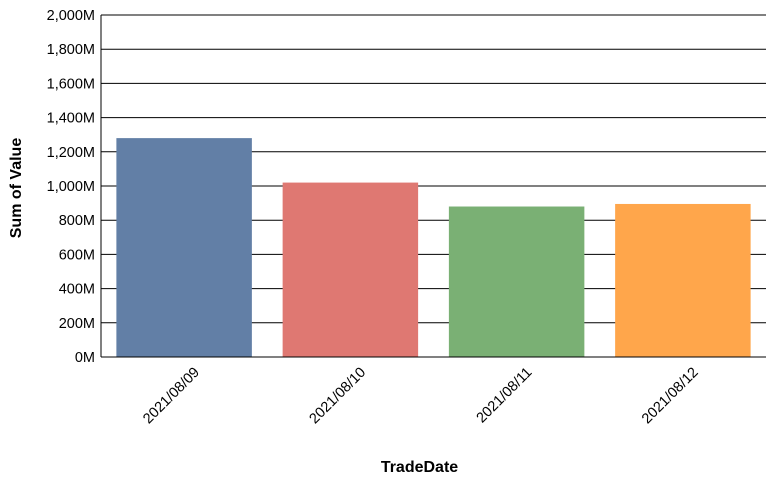 This screenshot has height=477, width=767. I want to click on y-tick-label: 1,200M, so click(71, 153).